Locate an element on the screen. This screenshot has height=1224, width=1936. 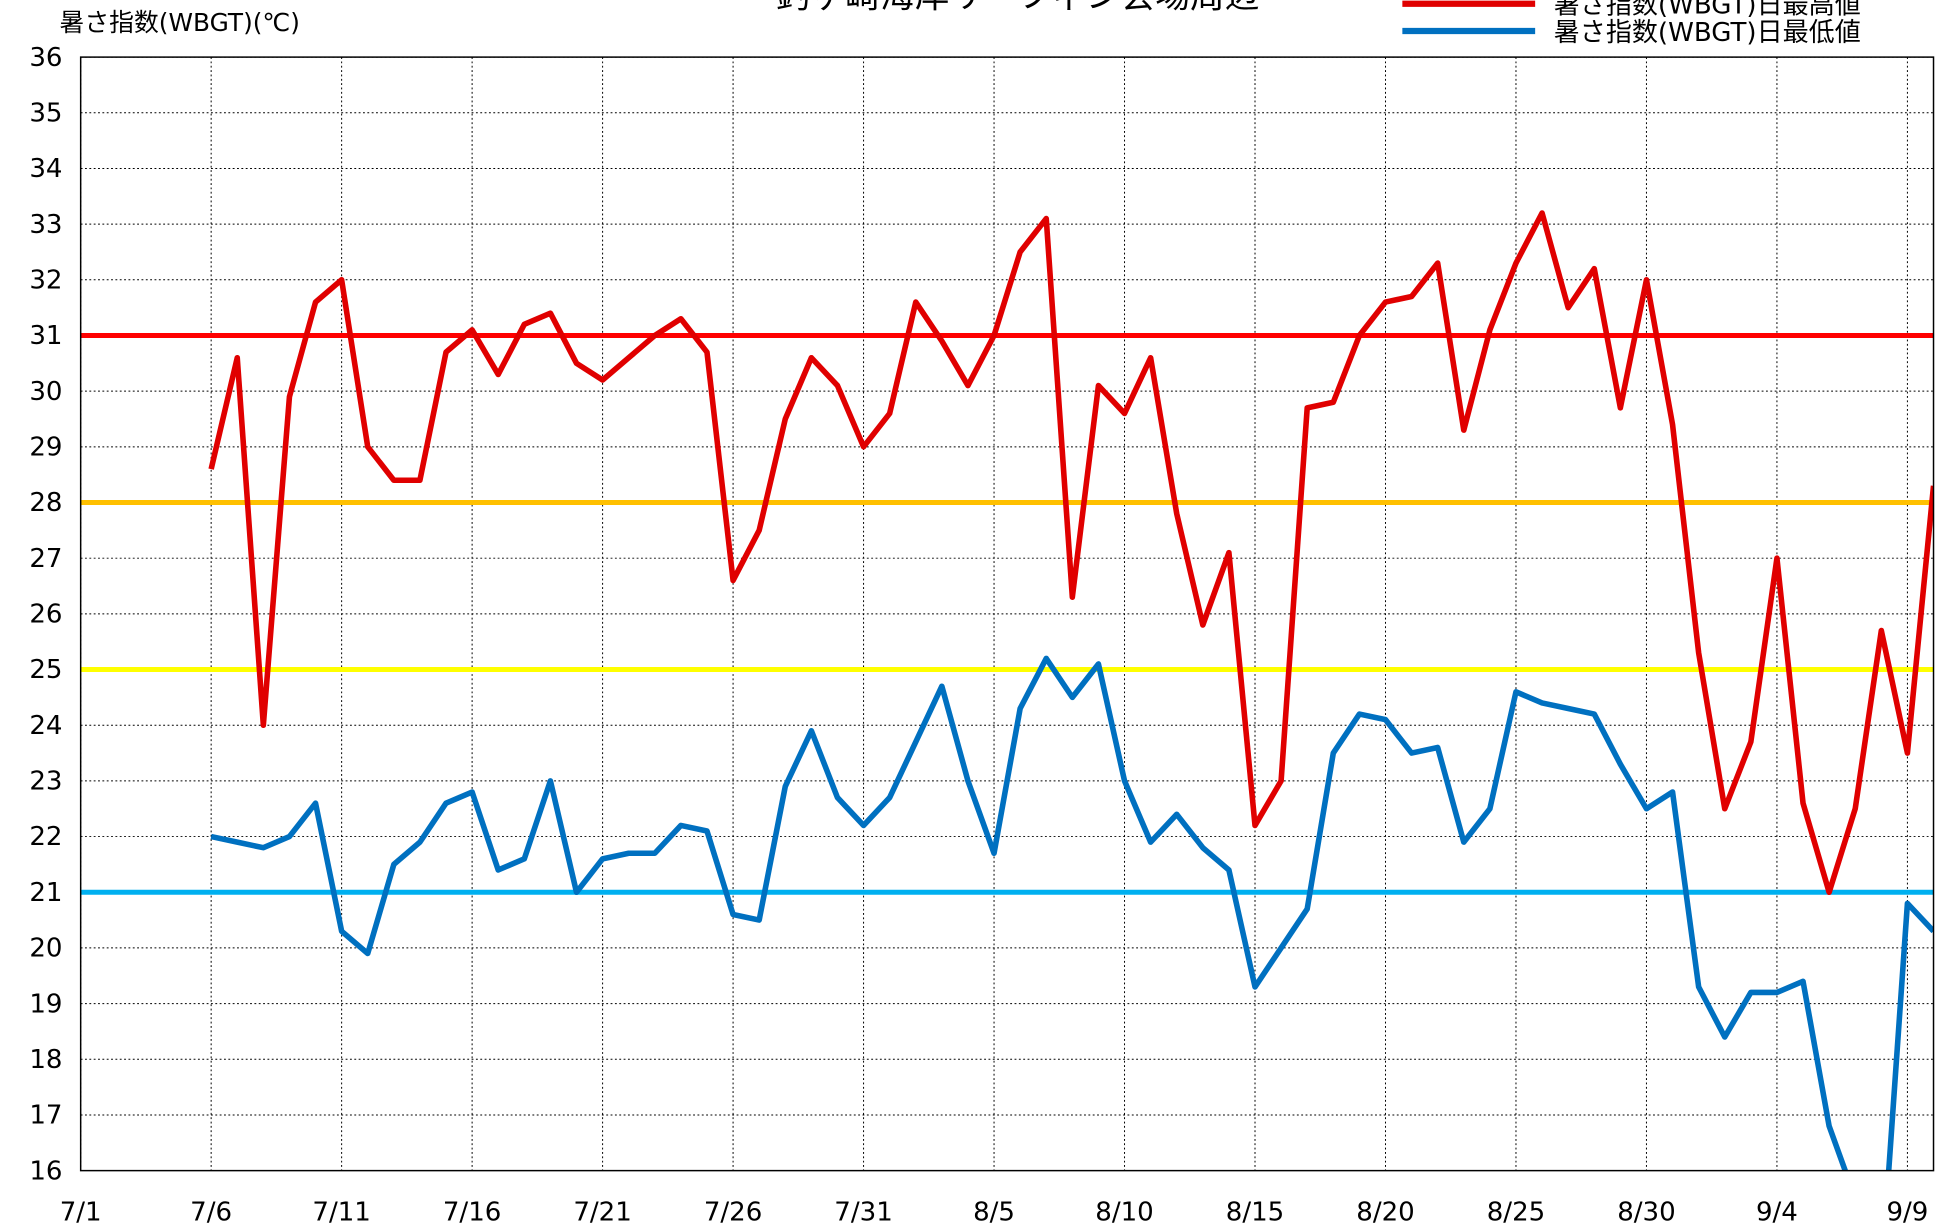
x-tick-label: 8/20 is located at coordinates (1385, 1210).